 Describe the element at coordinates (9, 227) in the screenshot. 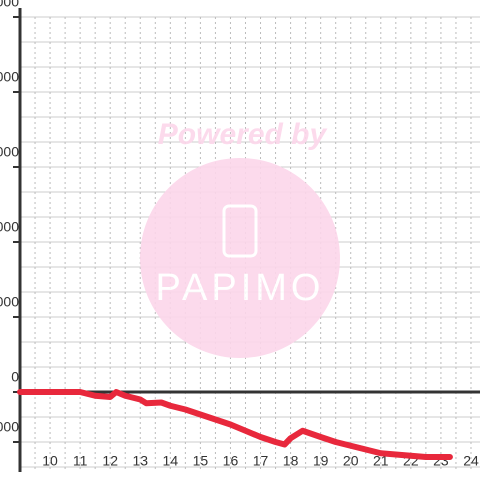

I see `y-tick-label: 60,000` at that location.